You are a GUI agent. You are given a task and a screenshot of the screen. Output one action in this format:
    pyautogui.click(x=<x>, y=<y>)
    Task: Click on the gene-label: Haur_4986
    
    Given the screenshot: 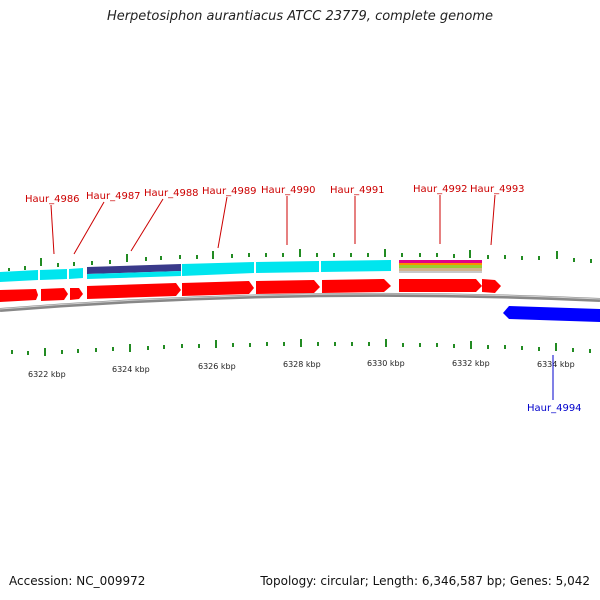 What is the action you would take?
    pyautogui.click(x=52, y=199)
    